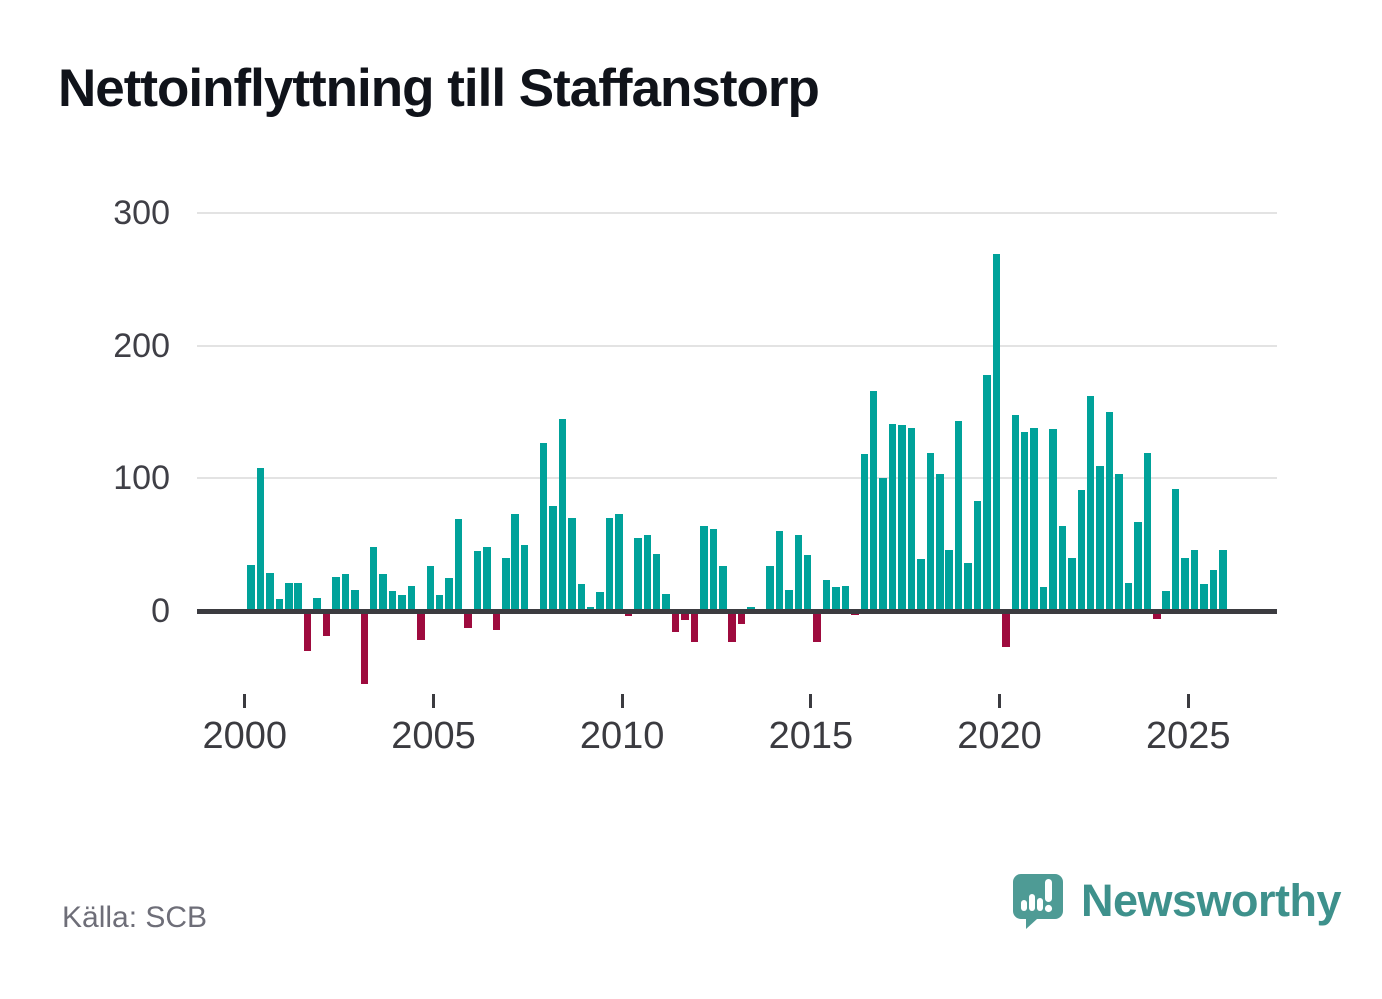 The width and height of the screenshot is (1382, 999). Describe the element at coordinates (1213, 590) in the screenshot. I see `bar-2025-q3` at that location.